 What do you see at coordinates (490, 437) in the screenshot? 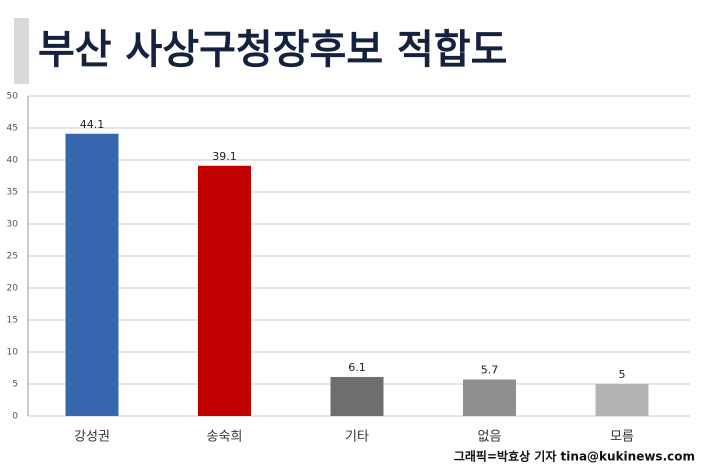
I see `x-tick-label: 없음` at bounding box center [490, 437].